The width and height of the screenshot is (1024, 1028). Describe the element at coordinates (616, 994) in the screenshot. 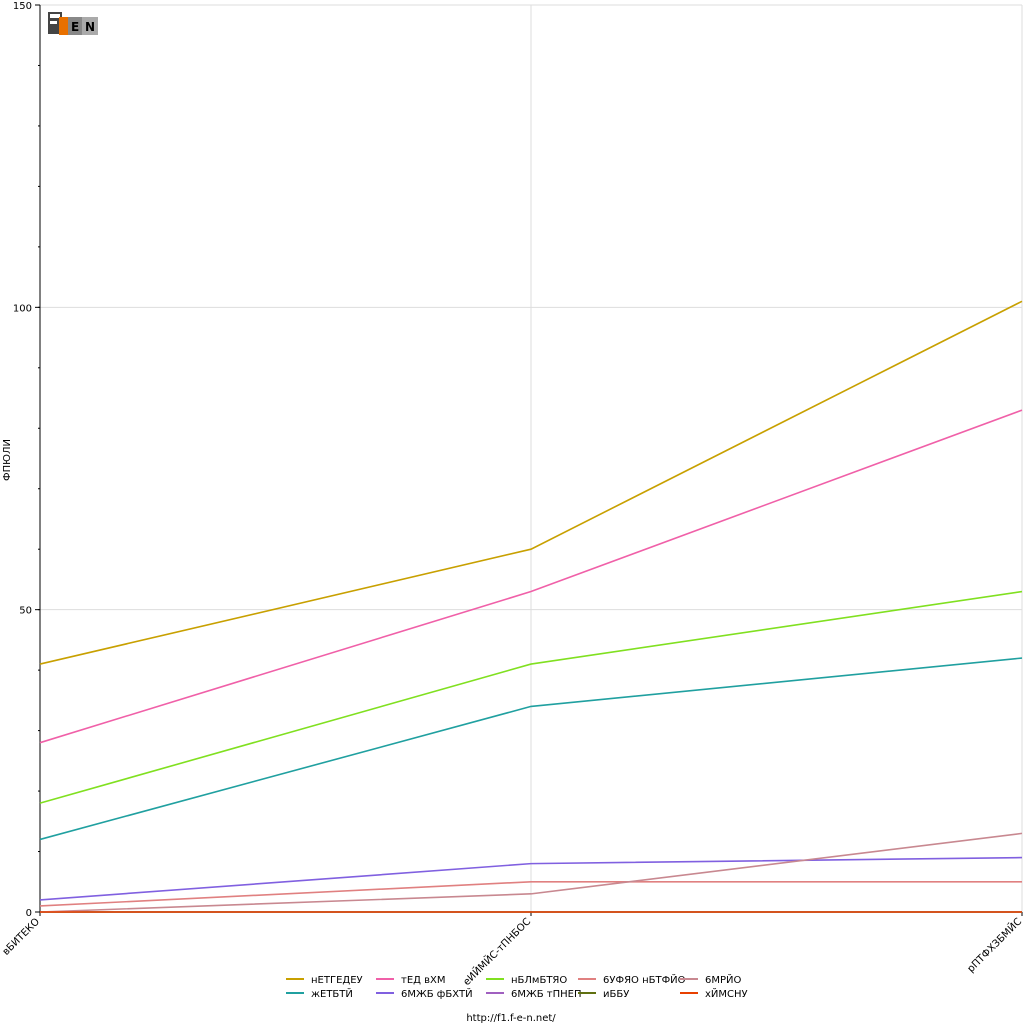

I see `legend-label: иББУ` at that location.